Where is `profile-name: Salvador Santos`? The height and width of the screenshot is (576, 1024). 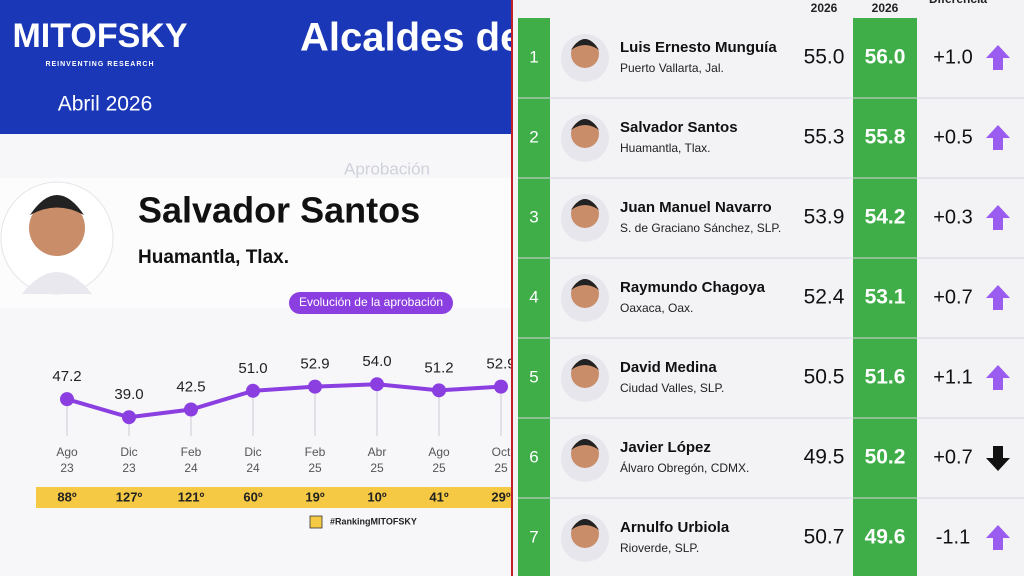
profile-name: Salvador Santos is located at coordinates (279, 210).